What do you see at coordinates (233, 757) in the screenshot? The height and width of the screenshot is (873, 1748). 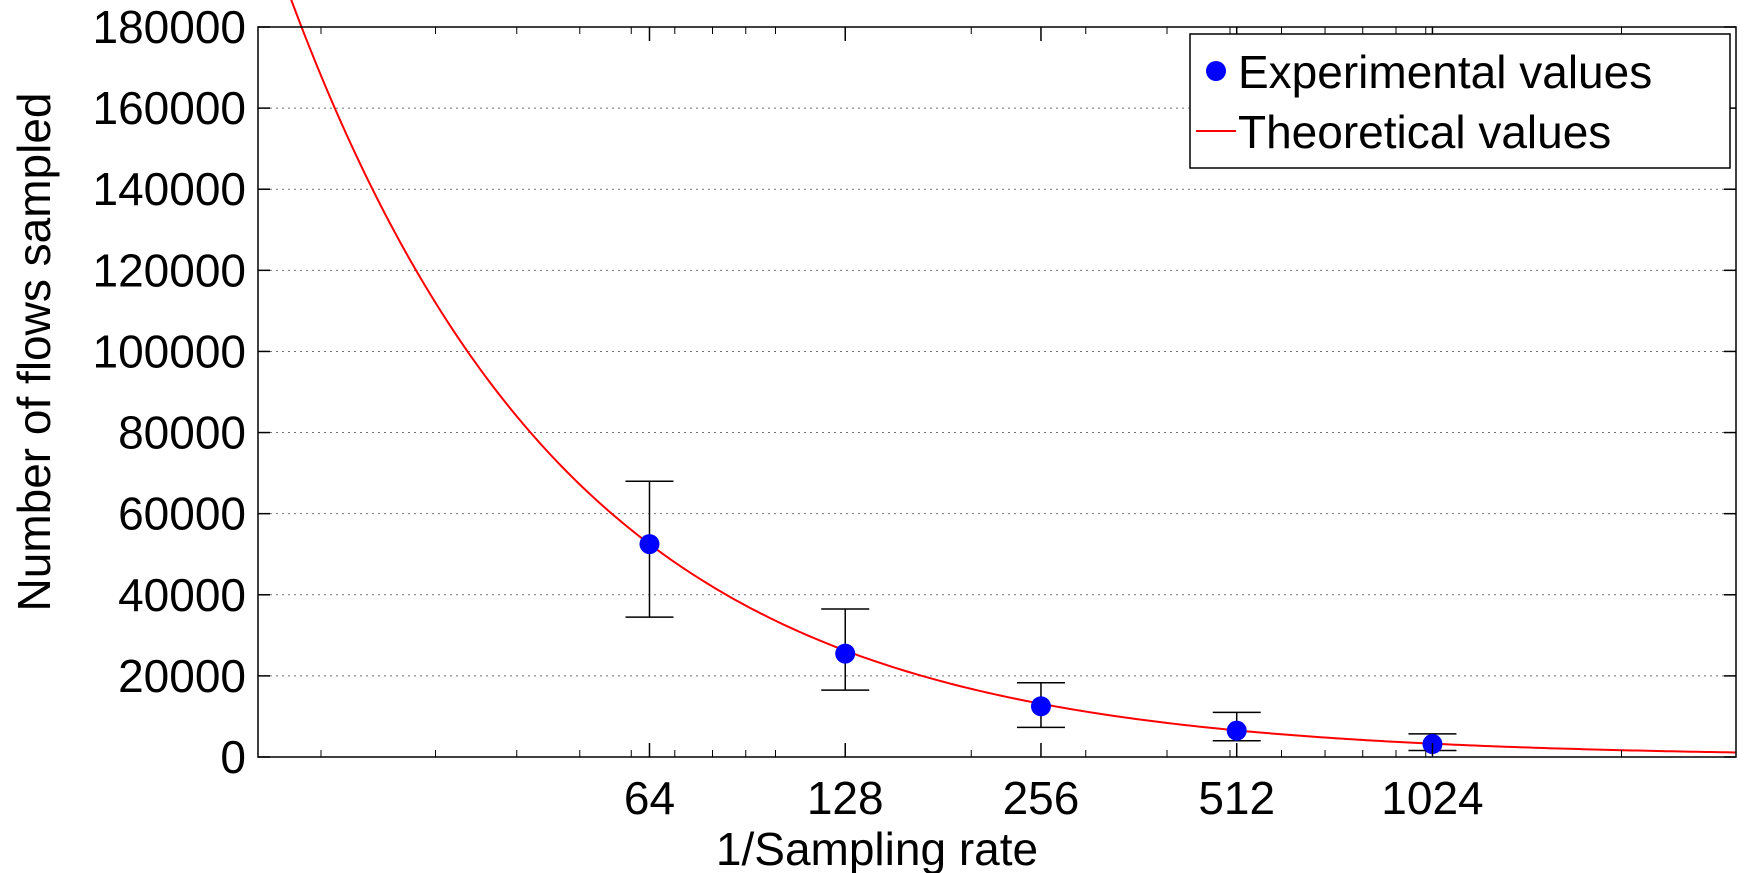 I see `y-tick-label: 0` at bounding box center [233, 757].